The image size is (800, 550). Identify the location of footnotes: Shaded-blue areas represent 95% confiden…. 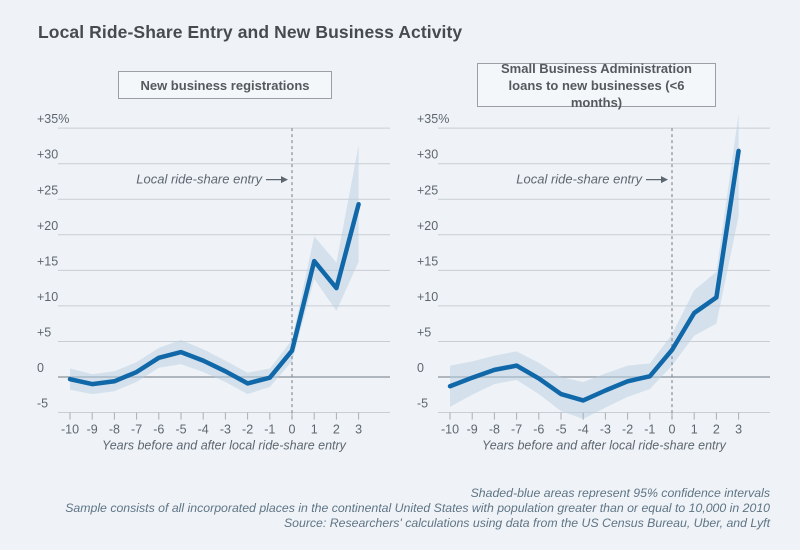
(417, 508).